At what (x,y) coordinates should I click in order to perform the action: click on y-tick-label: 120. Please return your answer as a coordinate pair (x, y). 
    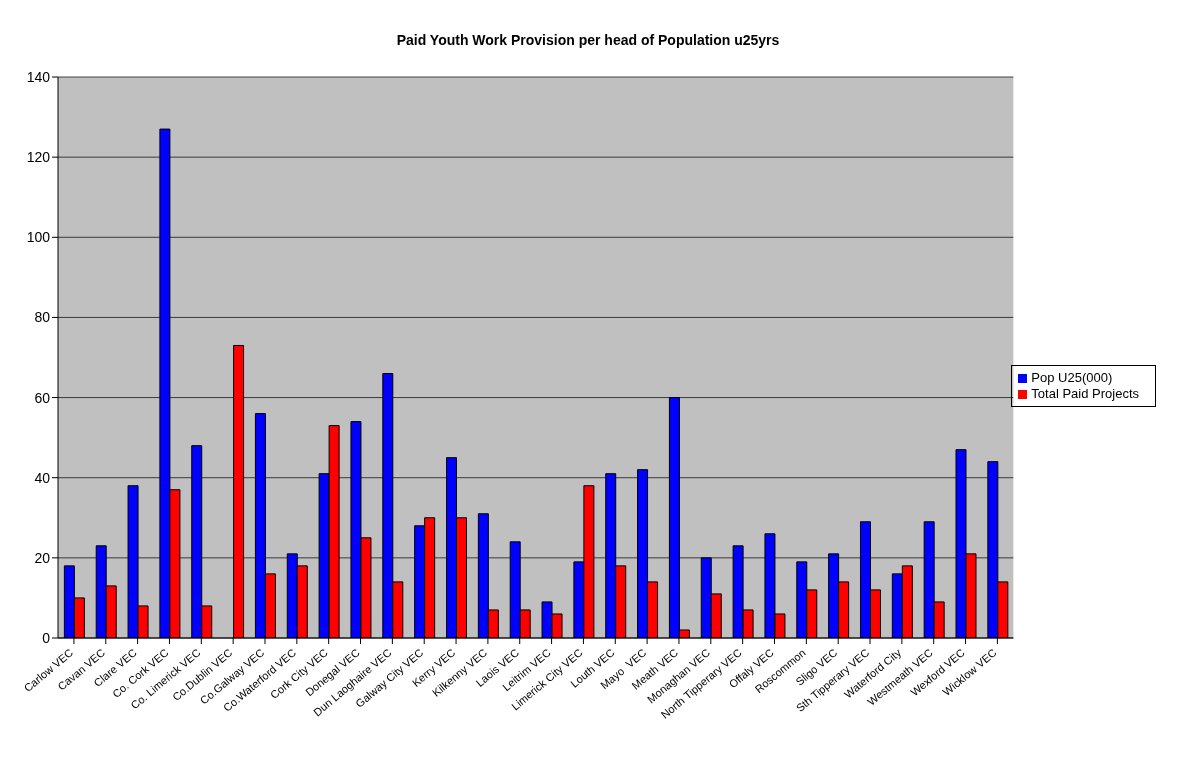
    Looking at the image, I should click on (38, 157).